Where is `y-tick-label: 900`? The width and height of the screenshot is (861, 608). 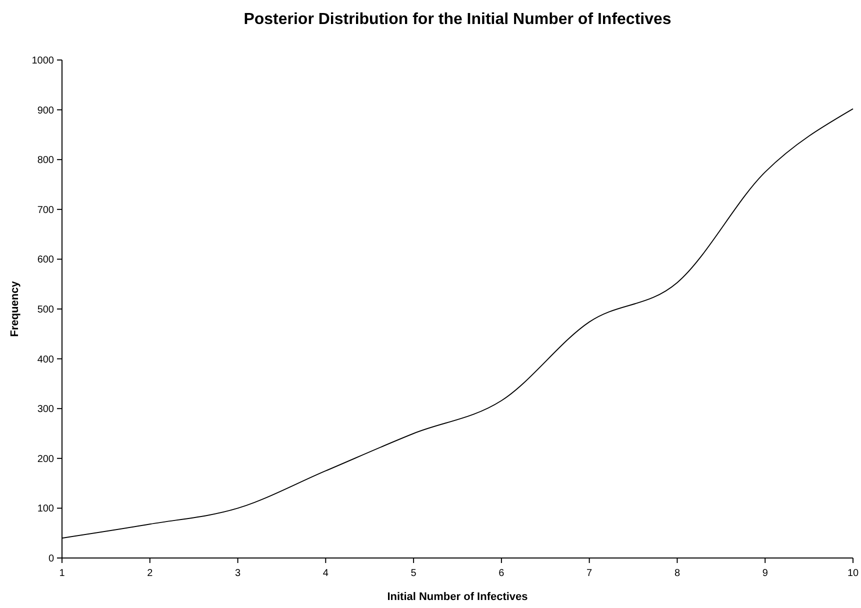
y-tick-label: 900 is located at coordinates (45, 110).